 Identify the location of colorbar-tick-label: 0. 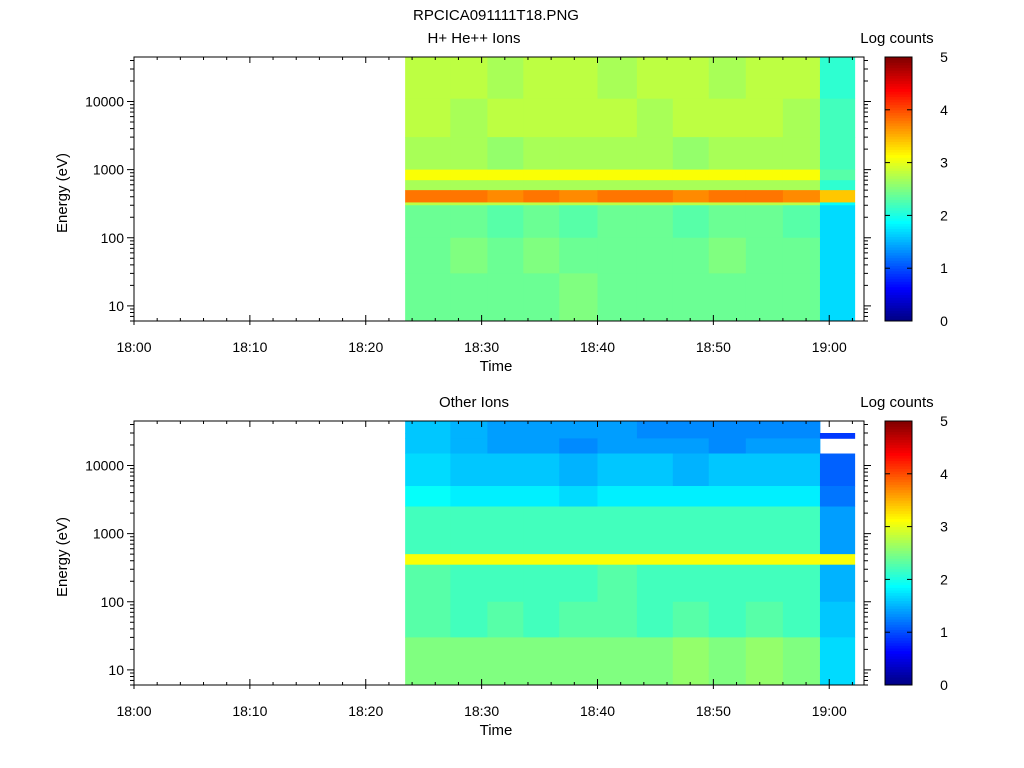
(944, 321).